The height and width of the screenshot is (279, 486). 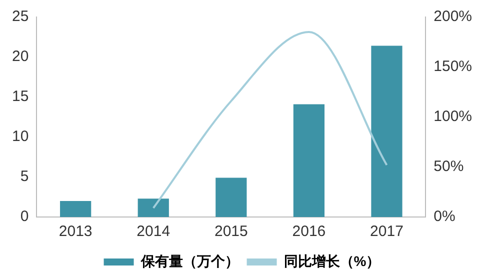 I want to click on y2-tick-label: 200%, so click(x=453, y=17).